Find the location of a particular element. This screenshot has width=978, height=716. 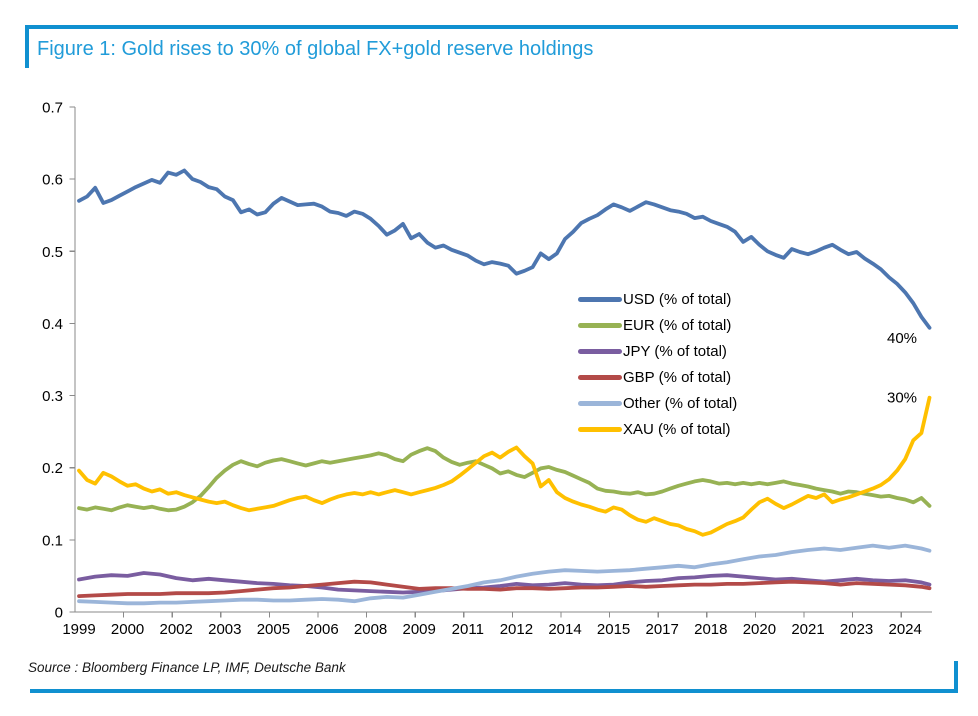

legend-label: GBP (% of total) is located at coordinates (677, 377).